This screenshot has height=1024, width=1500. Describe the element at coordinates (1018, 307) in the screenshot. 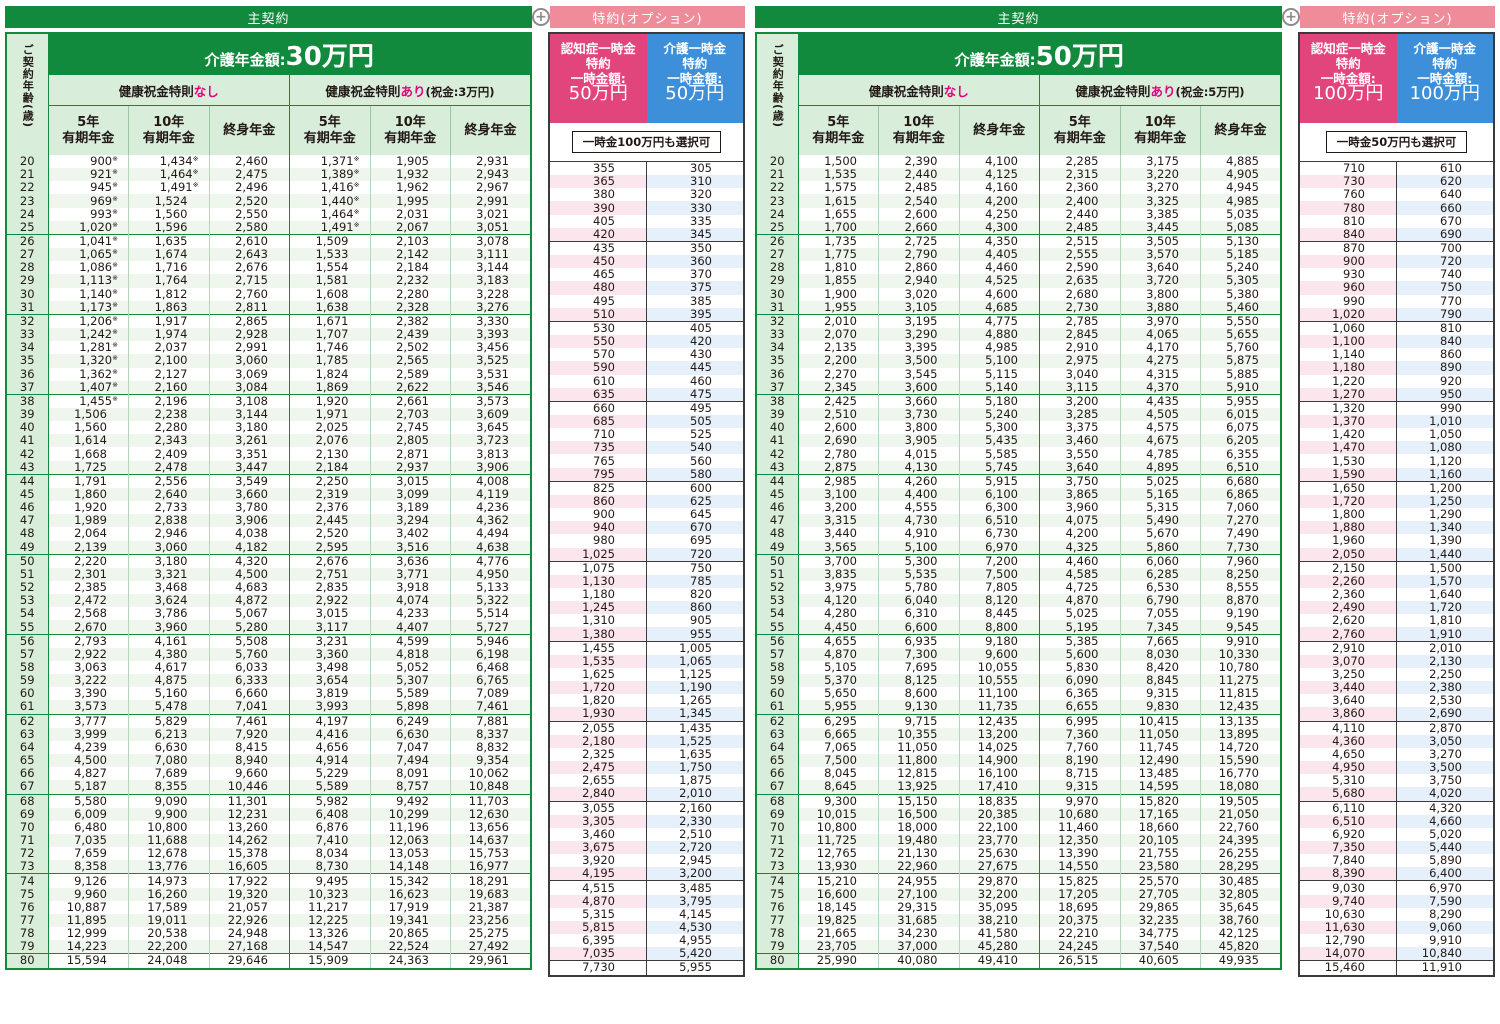

I see `table-row: 31 1,955 3,105 4,685 2,730 3,880 5,460` at that location.